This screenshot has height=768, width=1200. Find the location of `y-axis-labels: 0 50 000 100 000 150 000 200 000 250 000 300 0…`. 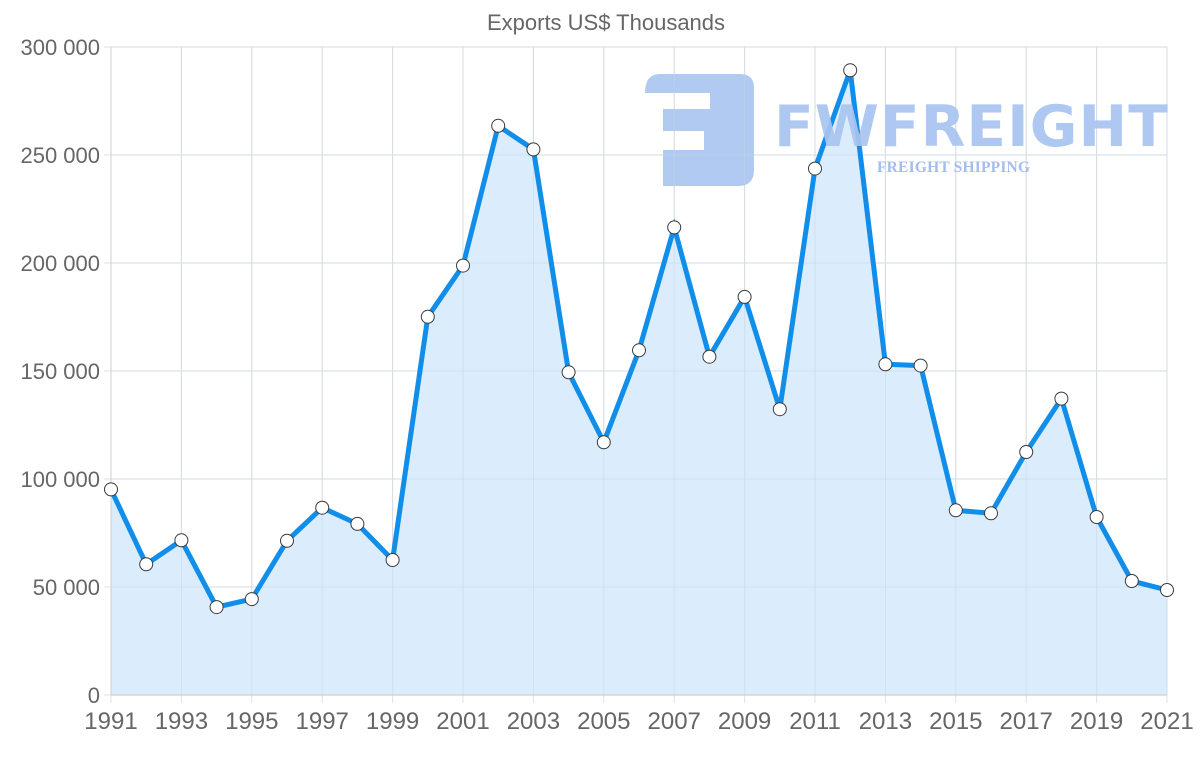

y-axis-labels: 0 50 000 100 000 150 000 200 000 250 000 300 0… is located at coordinates (60, 371).